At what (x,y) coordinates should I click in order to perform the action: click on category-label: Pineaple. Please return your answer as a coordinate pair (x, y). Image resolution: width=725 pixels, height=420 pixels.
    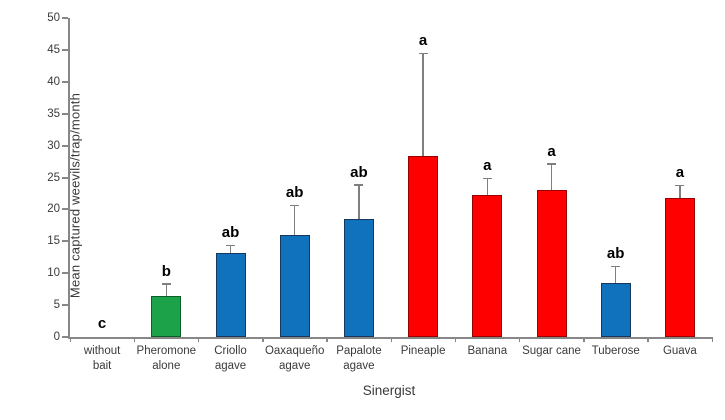
    Looking at the image, I should click on (423, 351).